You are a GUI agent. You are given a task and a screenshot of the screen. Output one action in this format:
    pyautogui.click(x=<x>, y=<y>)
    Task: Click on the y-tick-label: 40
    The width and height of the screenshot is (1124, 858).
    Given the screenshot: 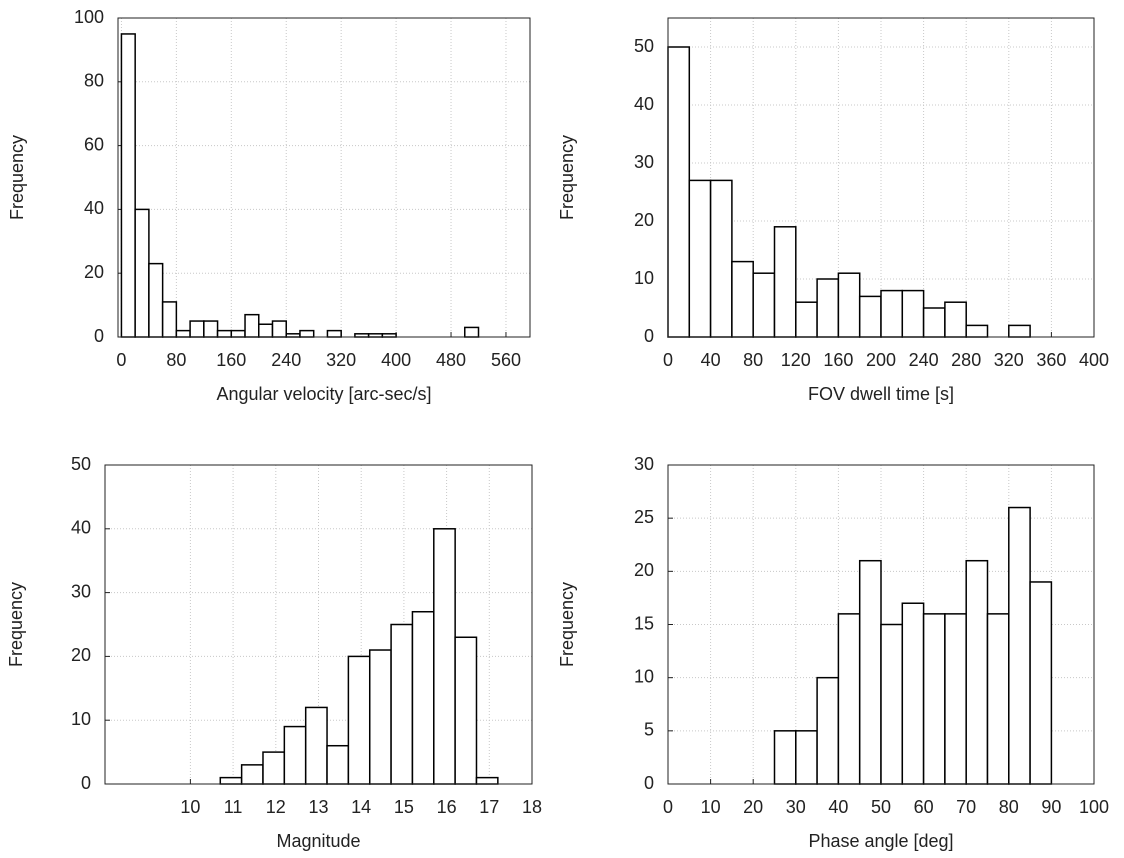 What is the action you would take?
    pyautogui.click(x=644, y=104)
    